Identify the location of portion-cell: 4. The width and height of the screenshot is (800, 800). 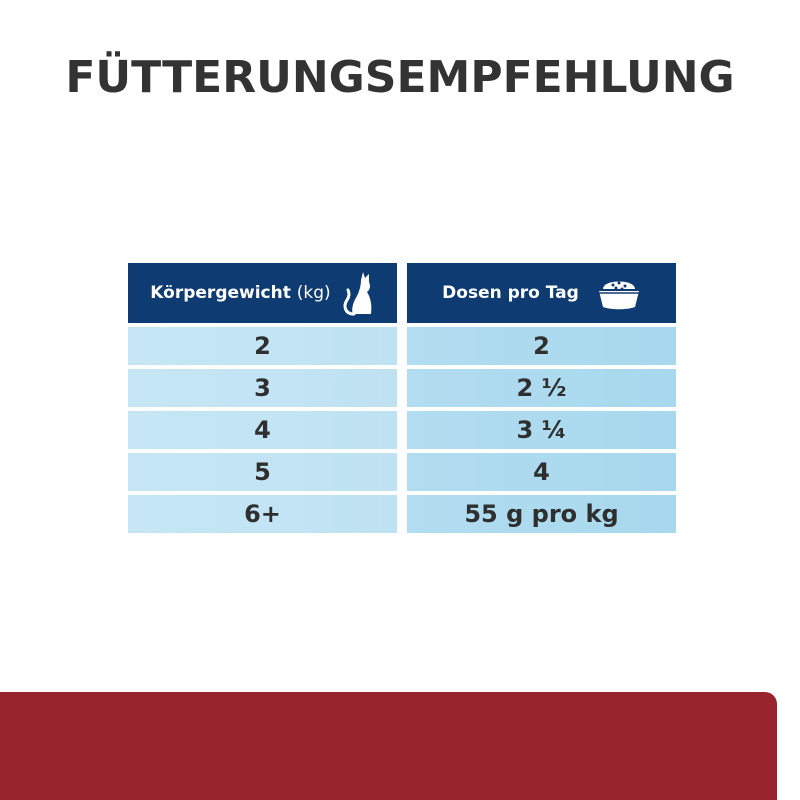
(541, 472).